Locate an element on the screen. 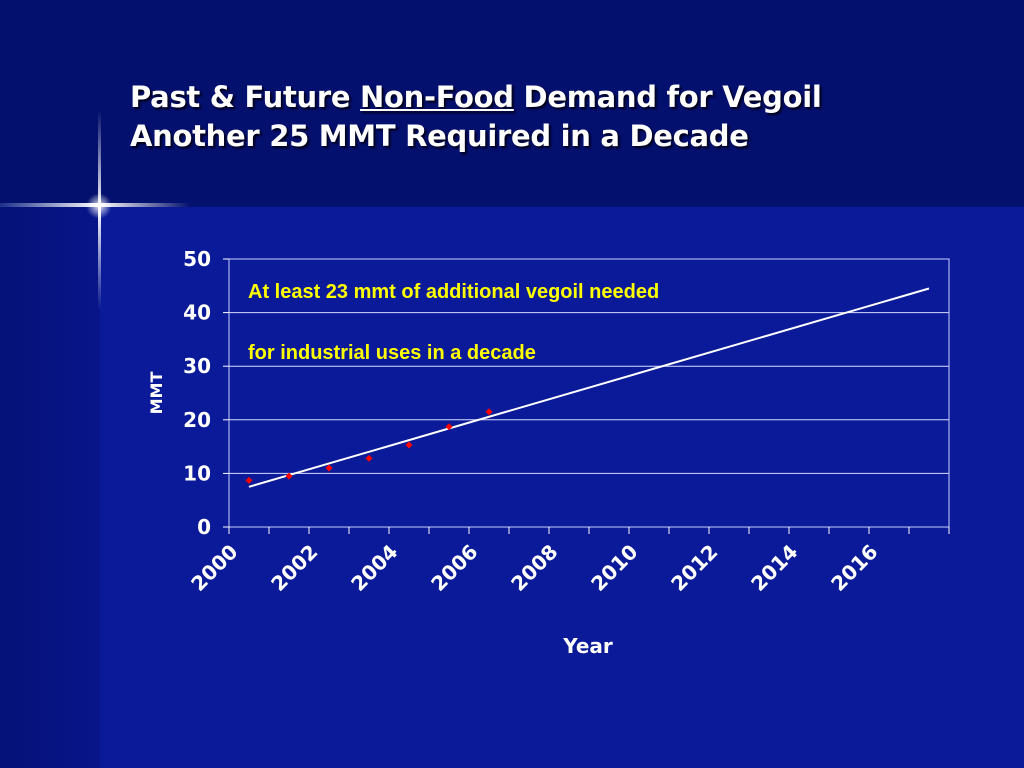 Image resolution: width=1024 pixels, height=768 pixels. x-tick-label: 2000 is located at coordinates (214, 568).